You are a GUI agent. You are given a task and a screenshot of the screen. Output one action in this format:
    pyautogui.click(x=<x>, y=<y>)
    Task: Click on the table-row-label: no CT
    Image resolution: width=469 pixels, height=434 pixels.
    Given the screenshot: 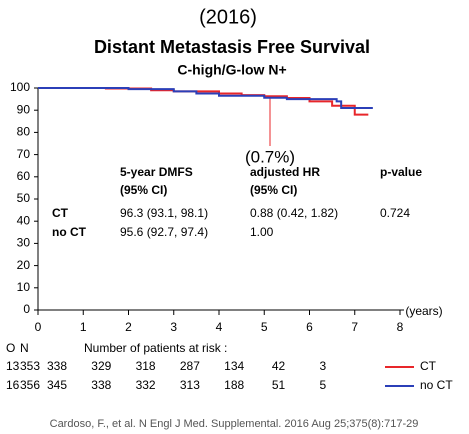 What is the action you would take?
    pyautogui.click(x=69, y=232)
    